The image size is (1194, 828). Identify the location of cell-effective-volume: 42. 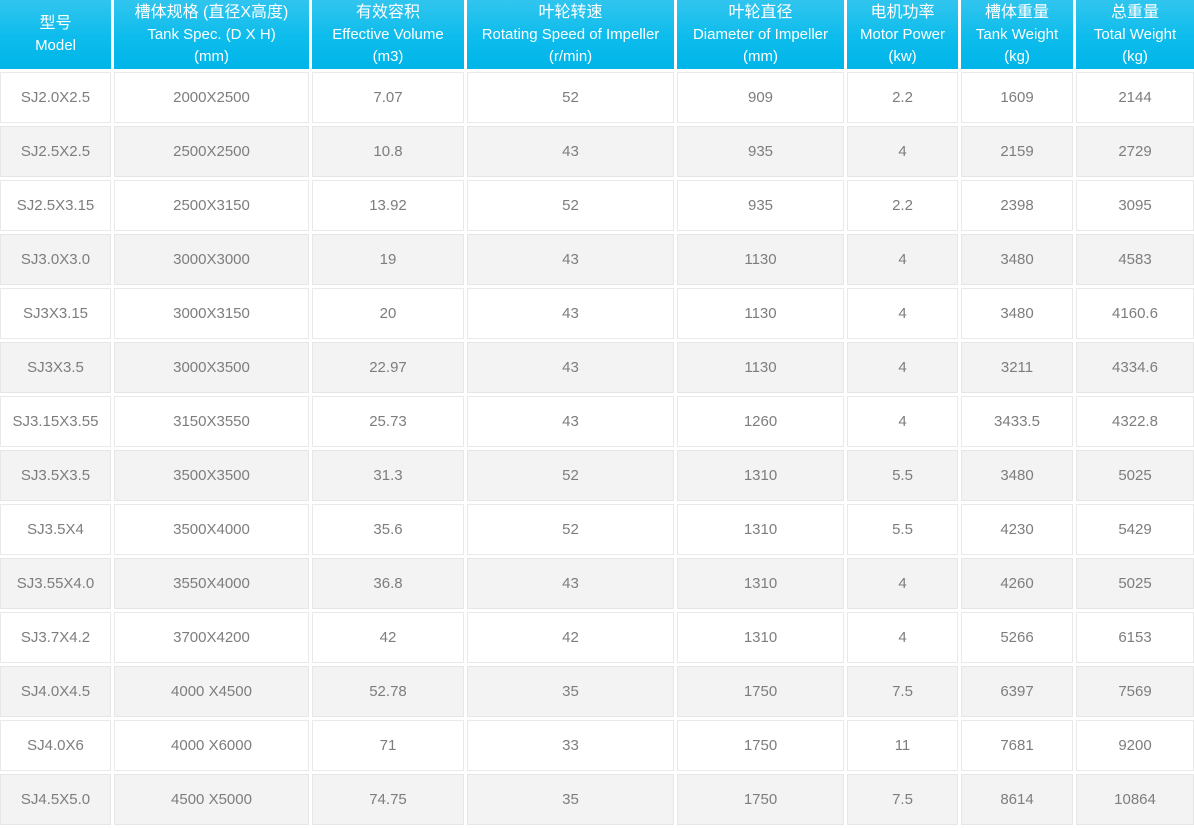
(388, 637).